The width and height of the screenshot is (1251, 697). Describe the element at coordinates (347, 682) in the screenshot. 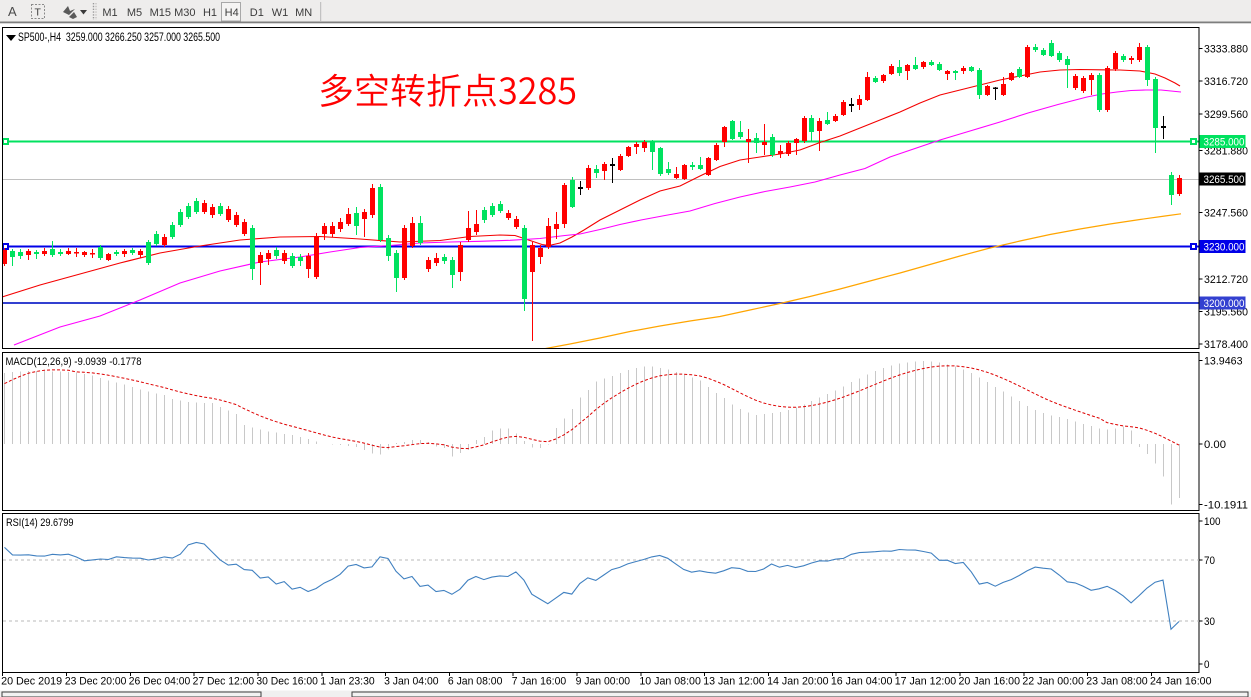

I see `svg-text: 1 Jan 23:30` at that location.